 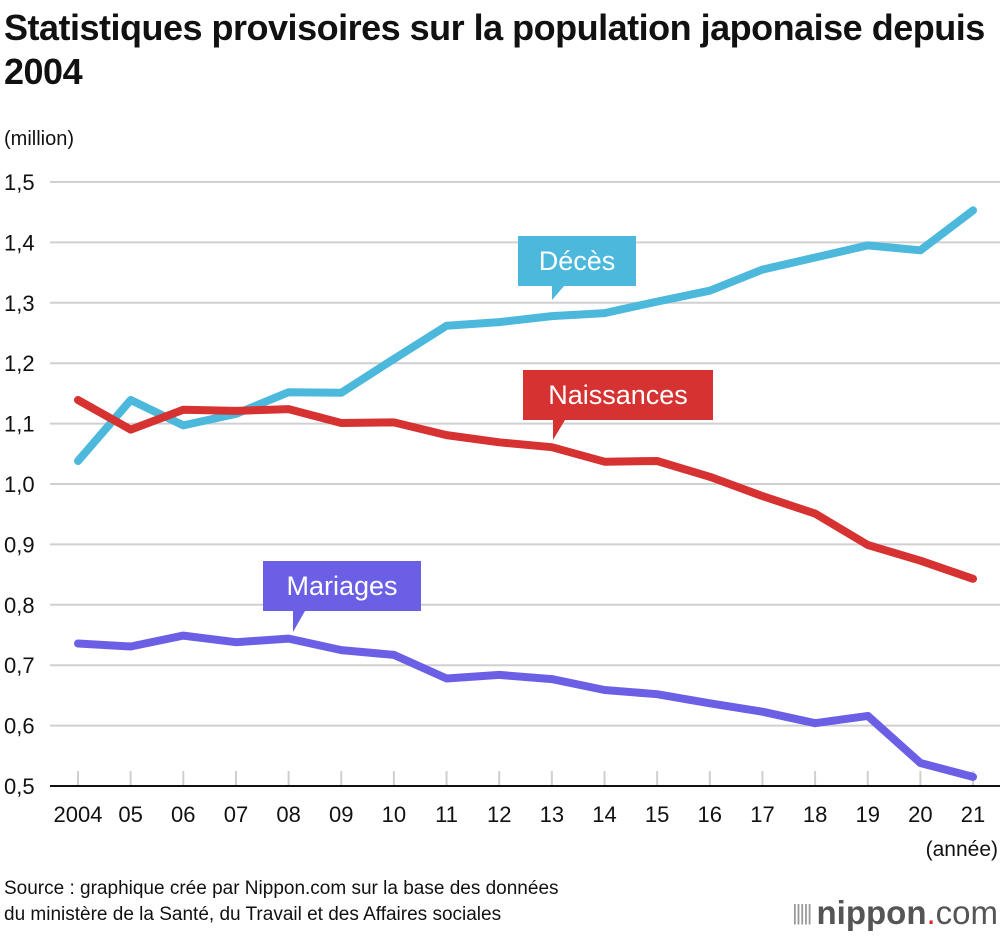 What do you see at coordinates (19, 363) in the screenshot?
I see `y-tick-label: 1,2` at bounding box center [19, 363].